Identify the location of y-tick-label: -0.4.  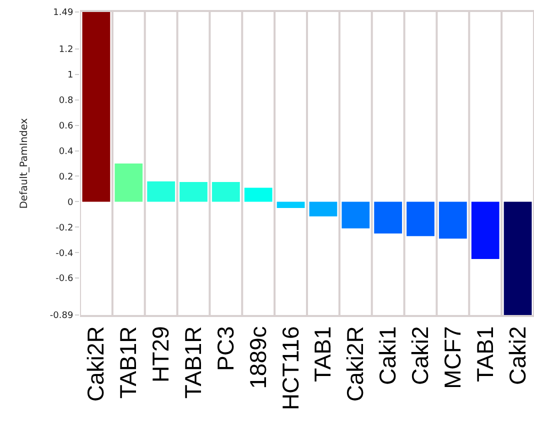
(65, 253).